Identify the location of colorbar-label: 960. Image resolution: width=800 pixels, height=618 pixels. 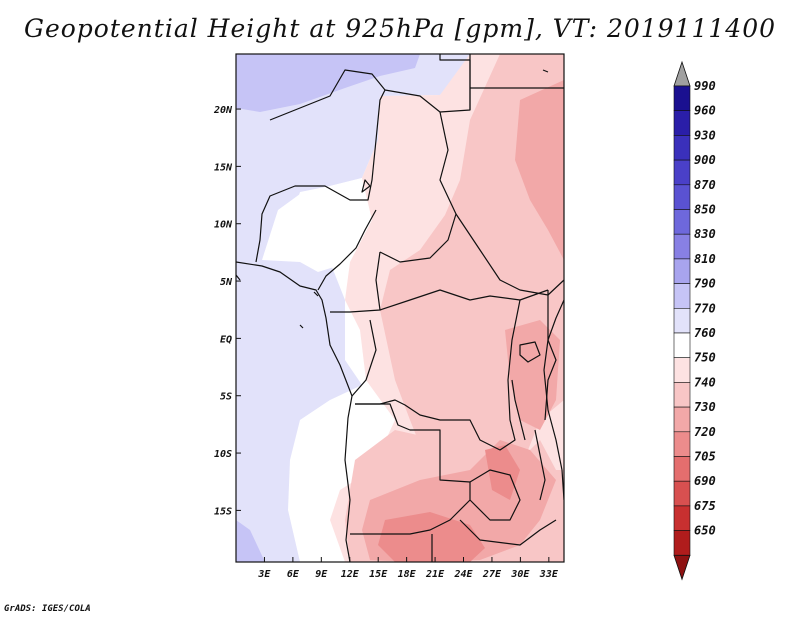
(705, 111).